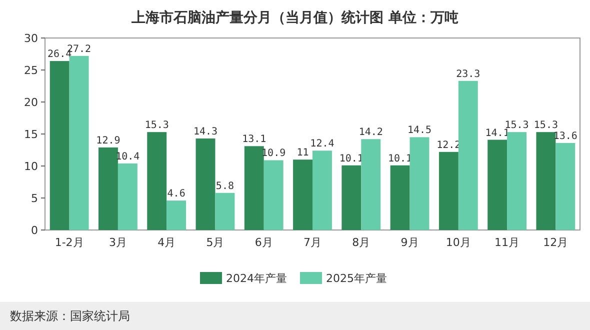 This screenshot has width=590, height=330. Describe the element at coordinates (60, 54) in the screenshot. I see `data-label: 26.4` at that location.